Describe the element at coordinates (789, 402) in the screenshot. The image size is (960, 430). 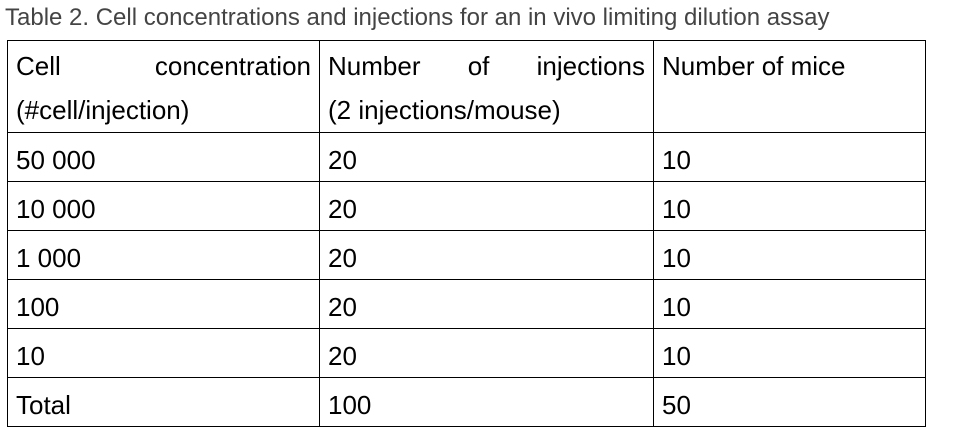
I see `table-cell: 50` at that location.